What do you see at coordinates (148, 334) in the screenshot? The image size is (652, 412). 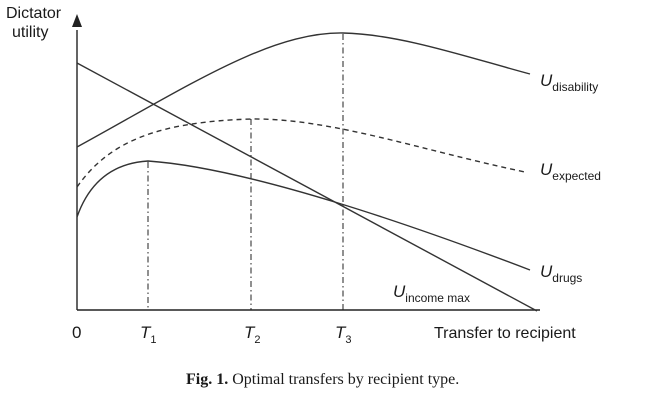 I see `tick-t1: T1` at bounding box center [148, 334].